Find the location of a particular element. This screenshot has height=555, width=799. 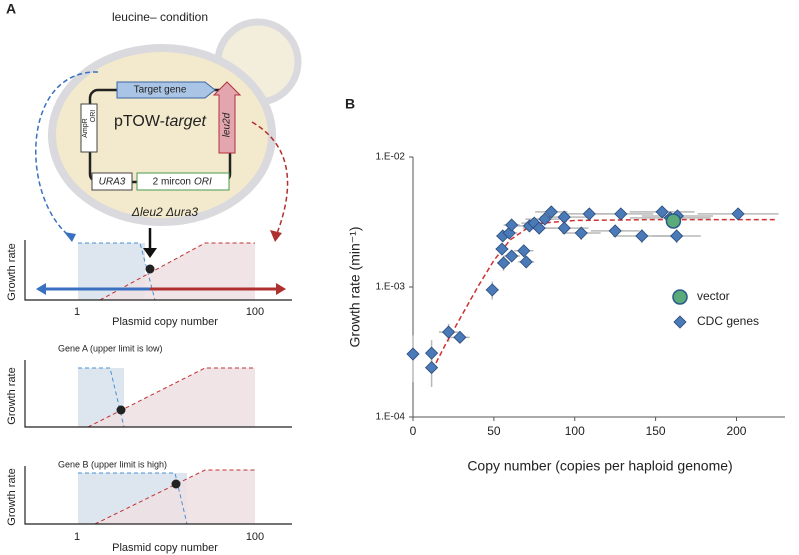

two-micron-box is located at coordinates (183, 181).